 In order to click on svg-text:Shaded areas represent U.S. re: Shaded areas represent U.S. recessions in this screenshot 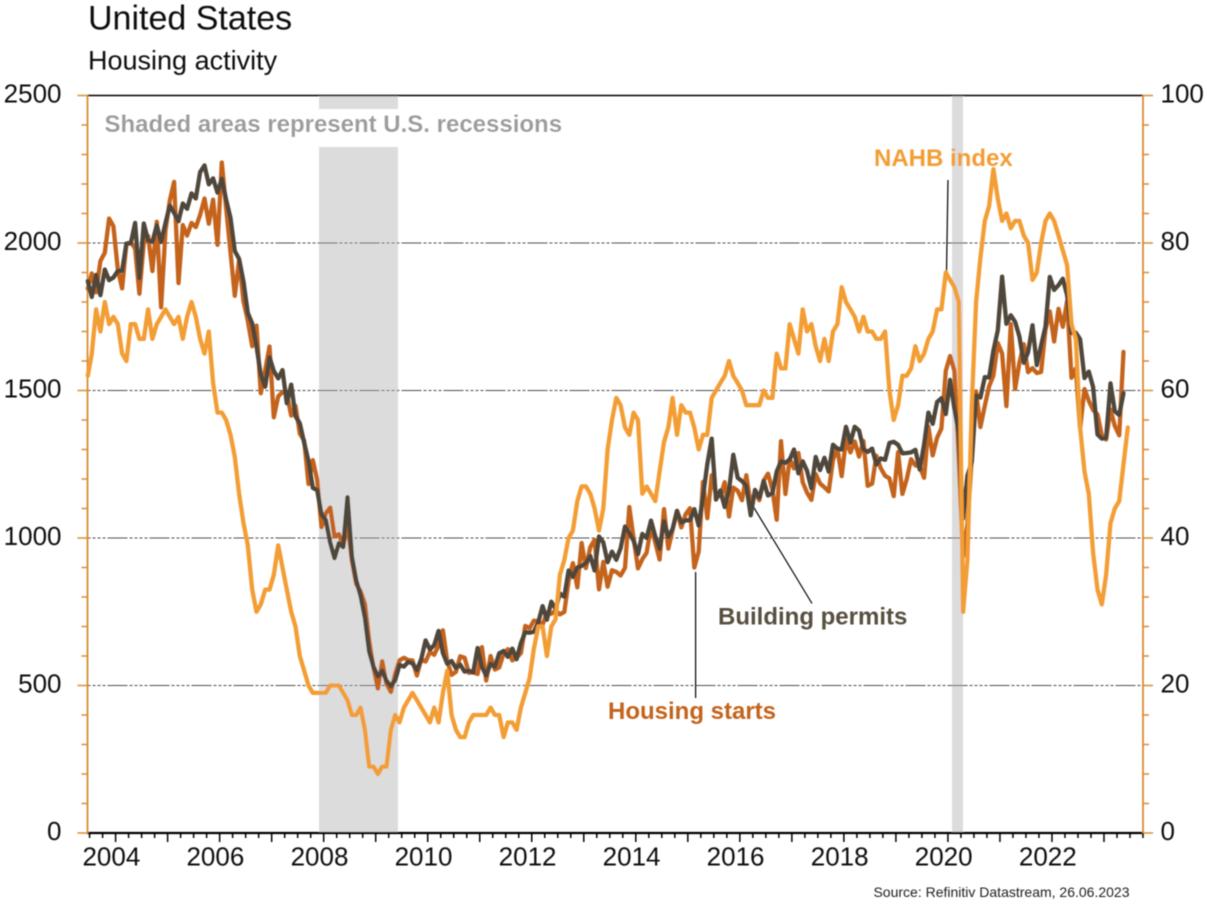, I will do `click(334, 124)`.